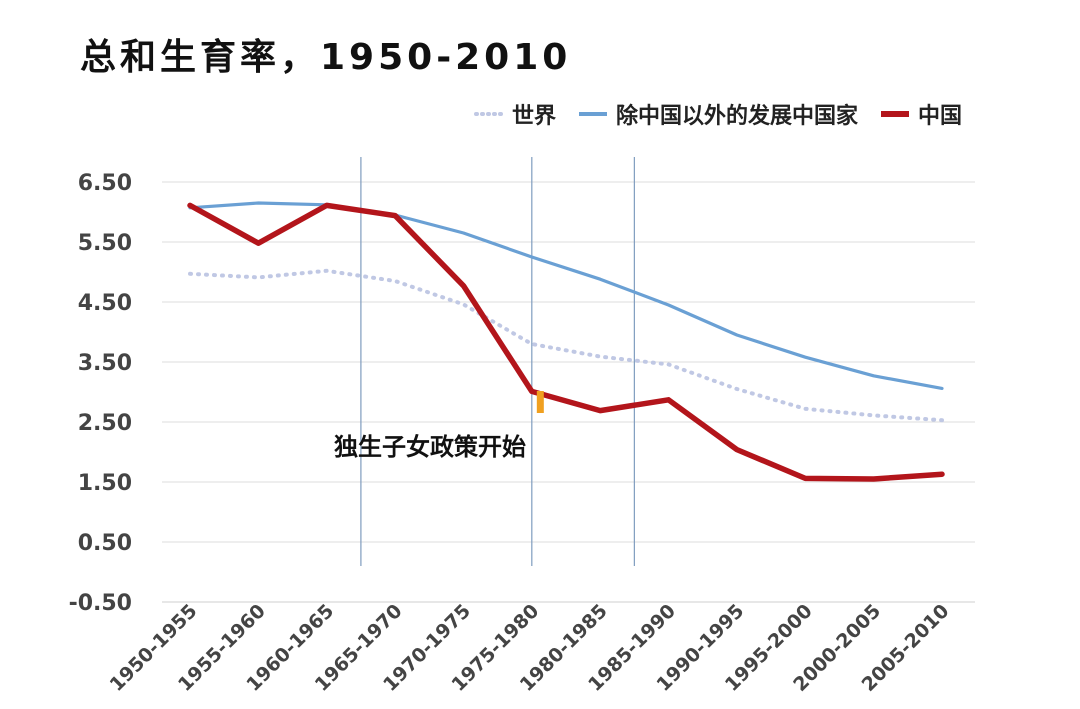  I want to click on legend-item-china: 中国, so click(921, 114).